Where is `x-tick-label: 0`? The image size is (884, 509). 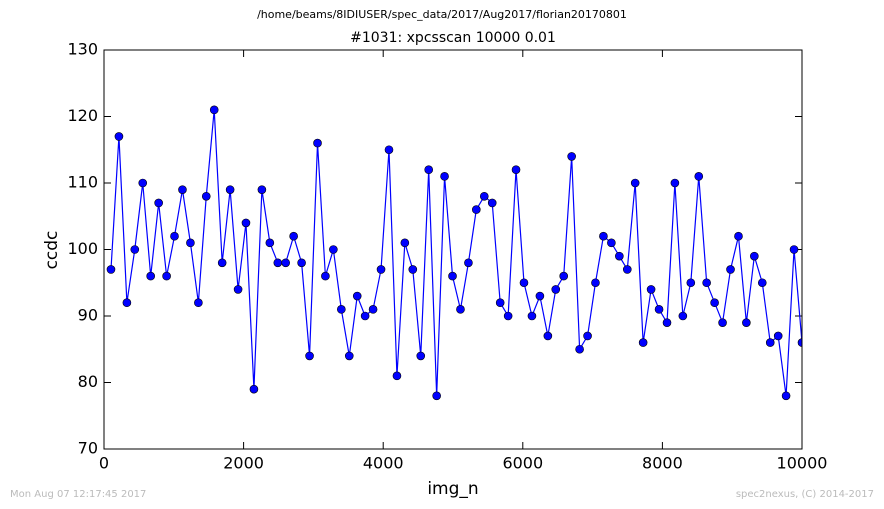
x-tick-label: 0 is located at coordinates (104, 463).